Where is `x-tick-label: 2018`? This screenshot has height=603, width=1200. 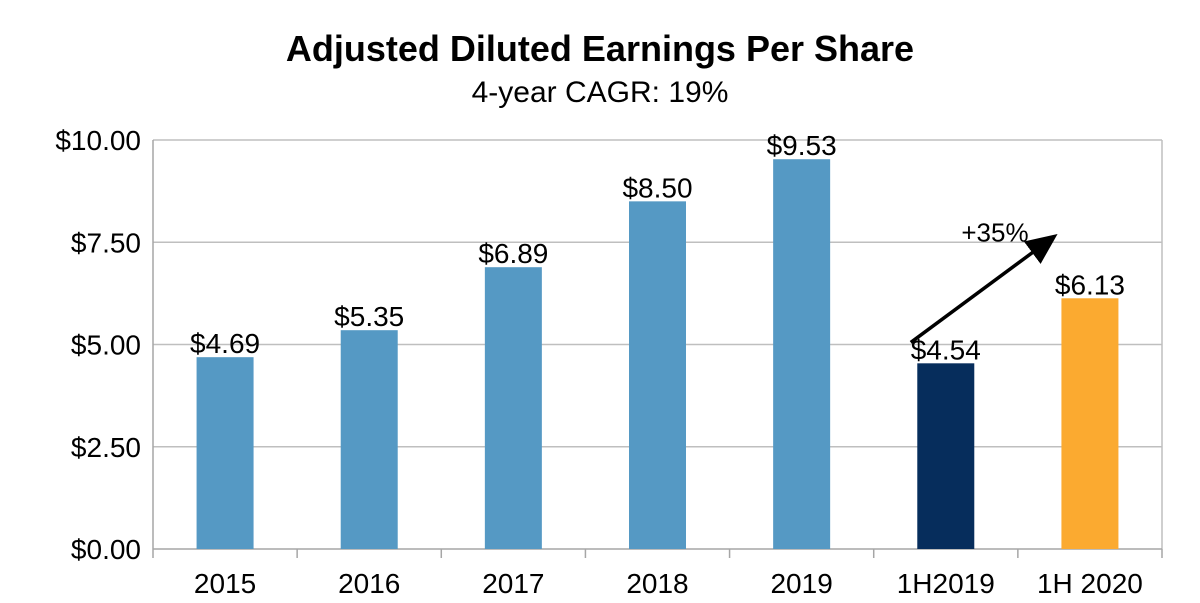 x-tick-label: 2018 is located at coordinates (657, 583).